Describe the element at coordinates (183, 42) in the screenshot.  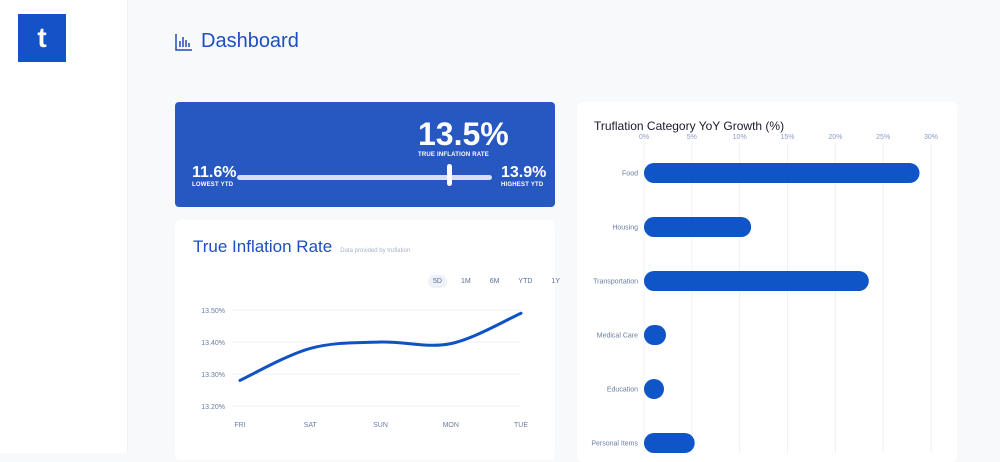
I see `bar-chart-icon` at that location.